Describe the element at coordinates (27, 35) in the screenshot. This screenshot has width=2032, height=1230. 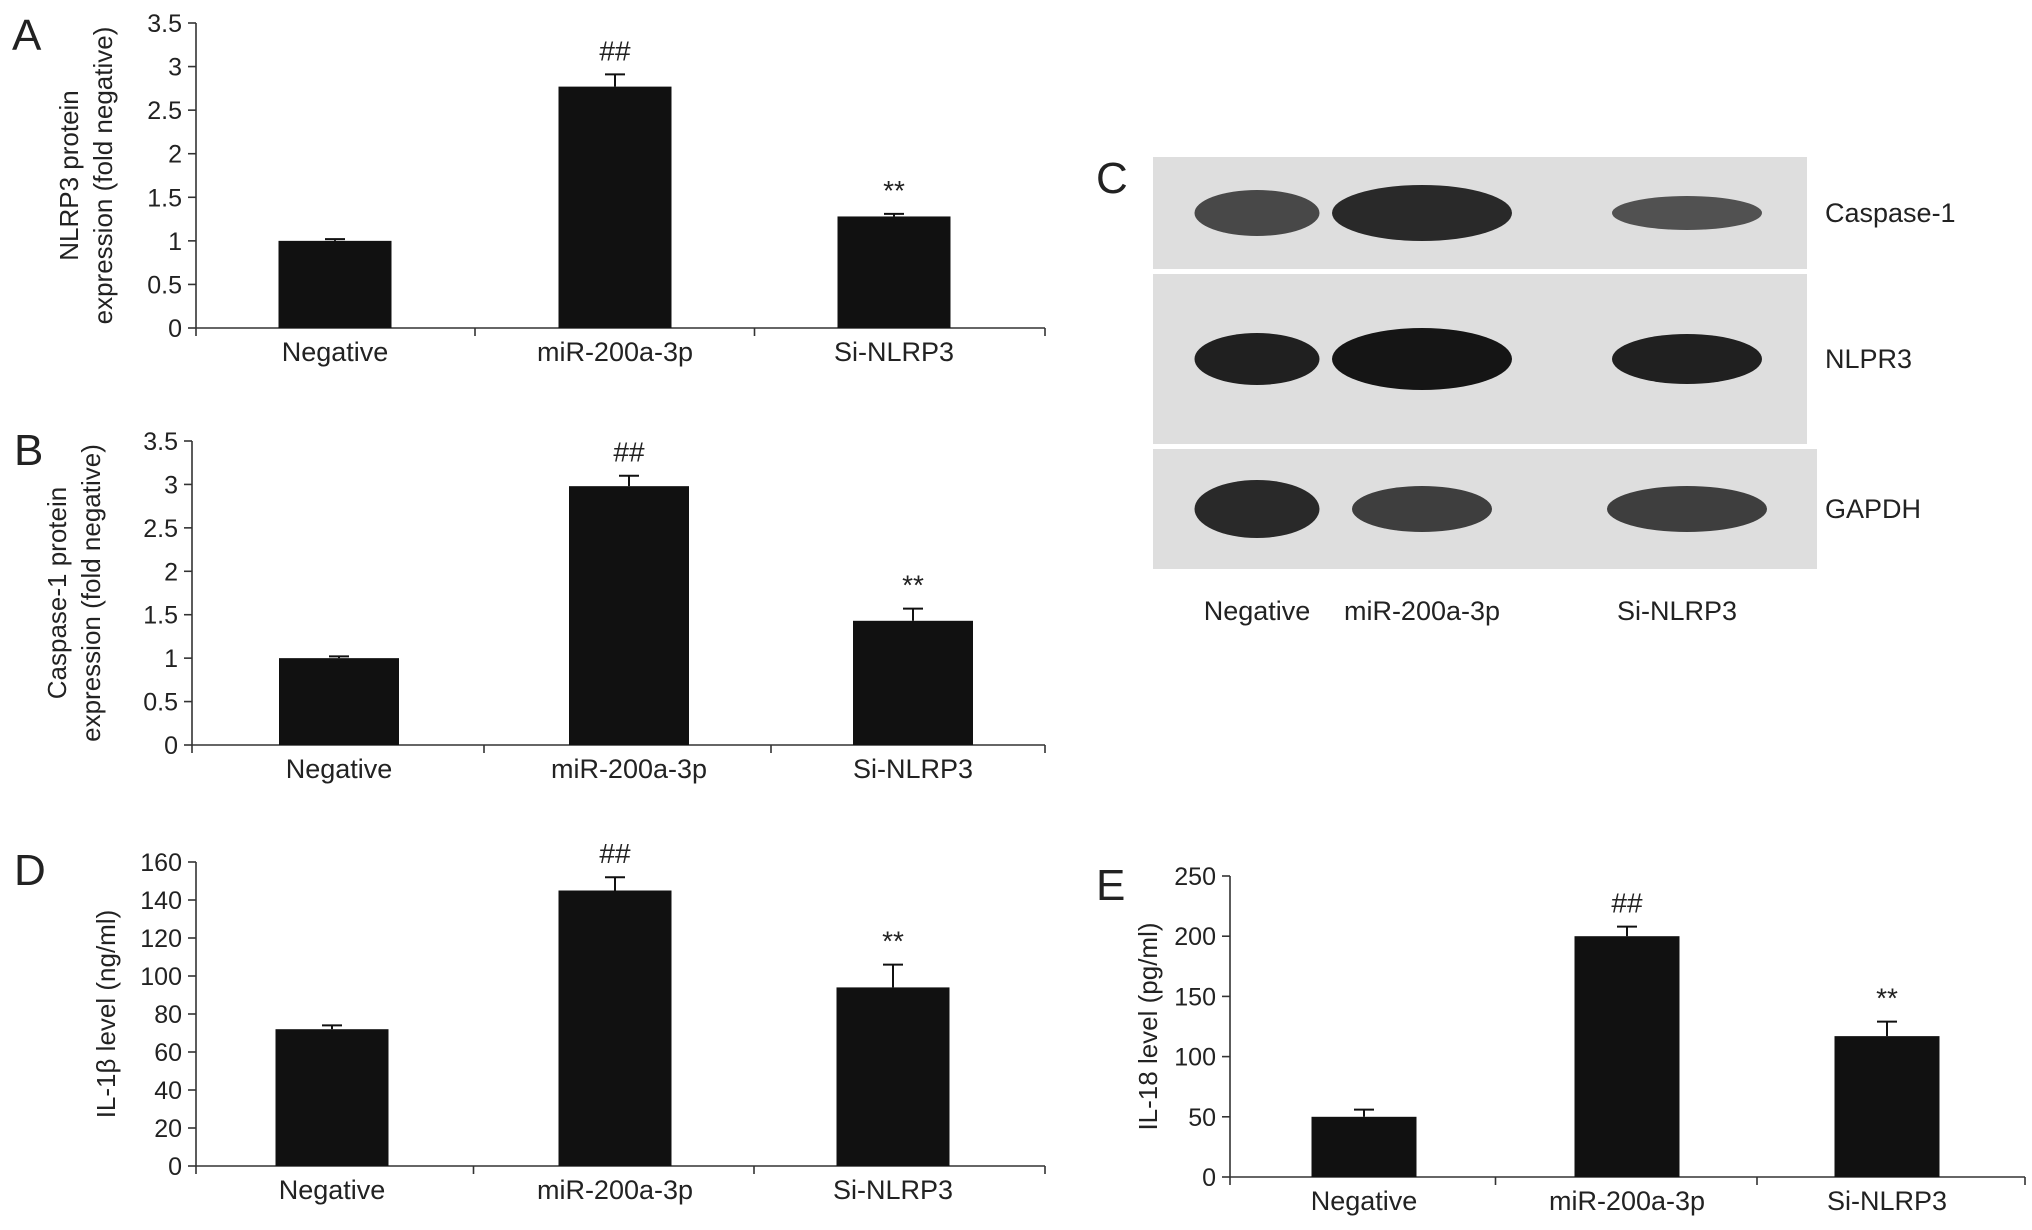
I see `panel-label: A` at that location.